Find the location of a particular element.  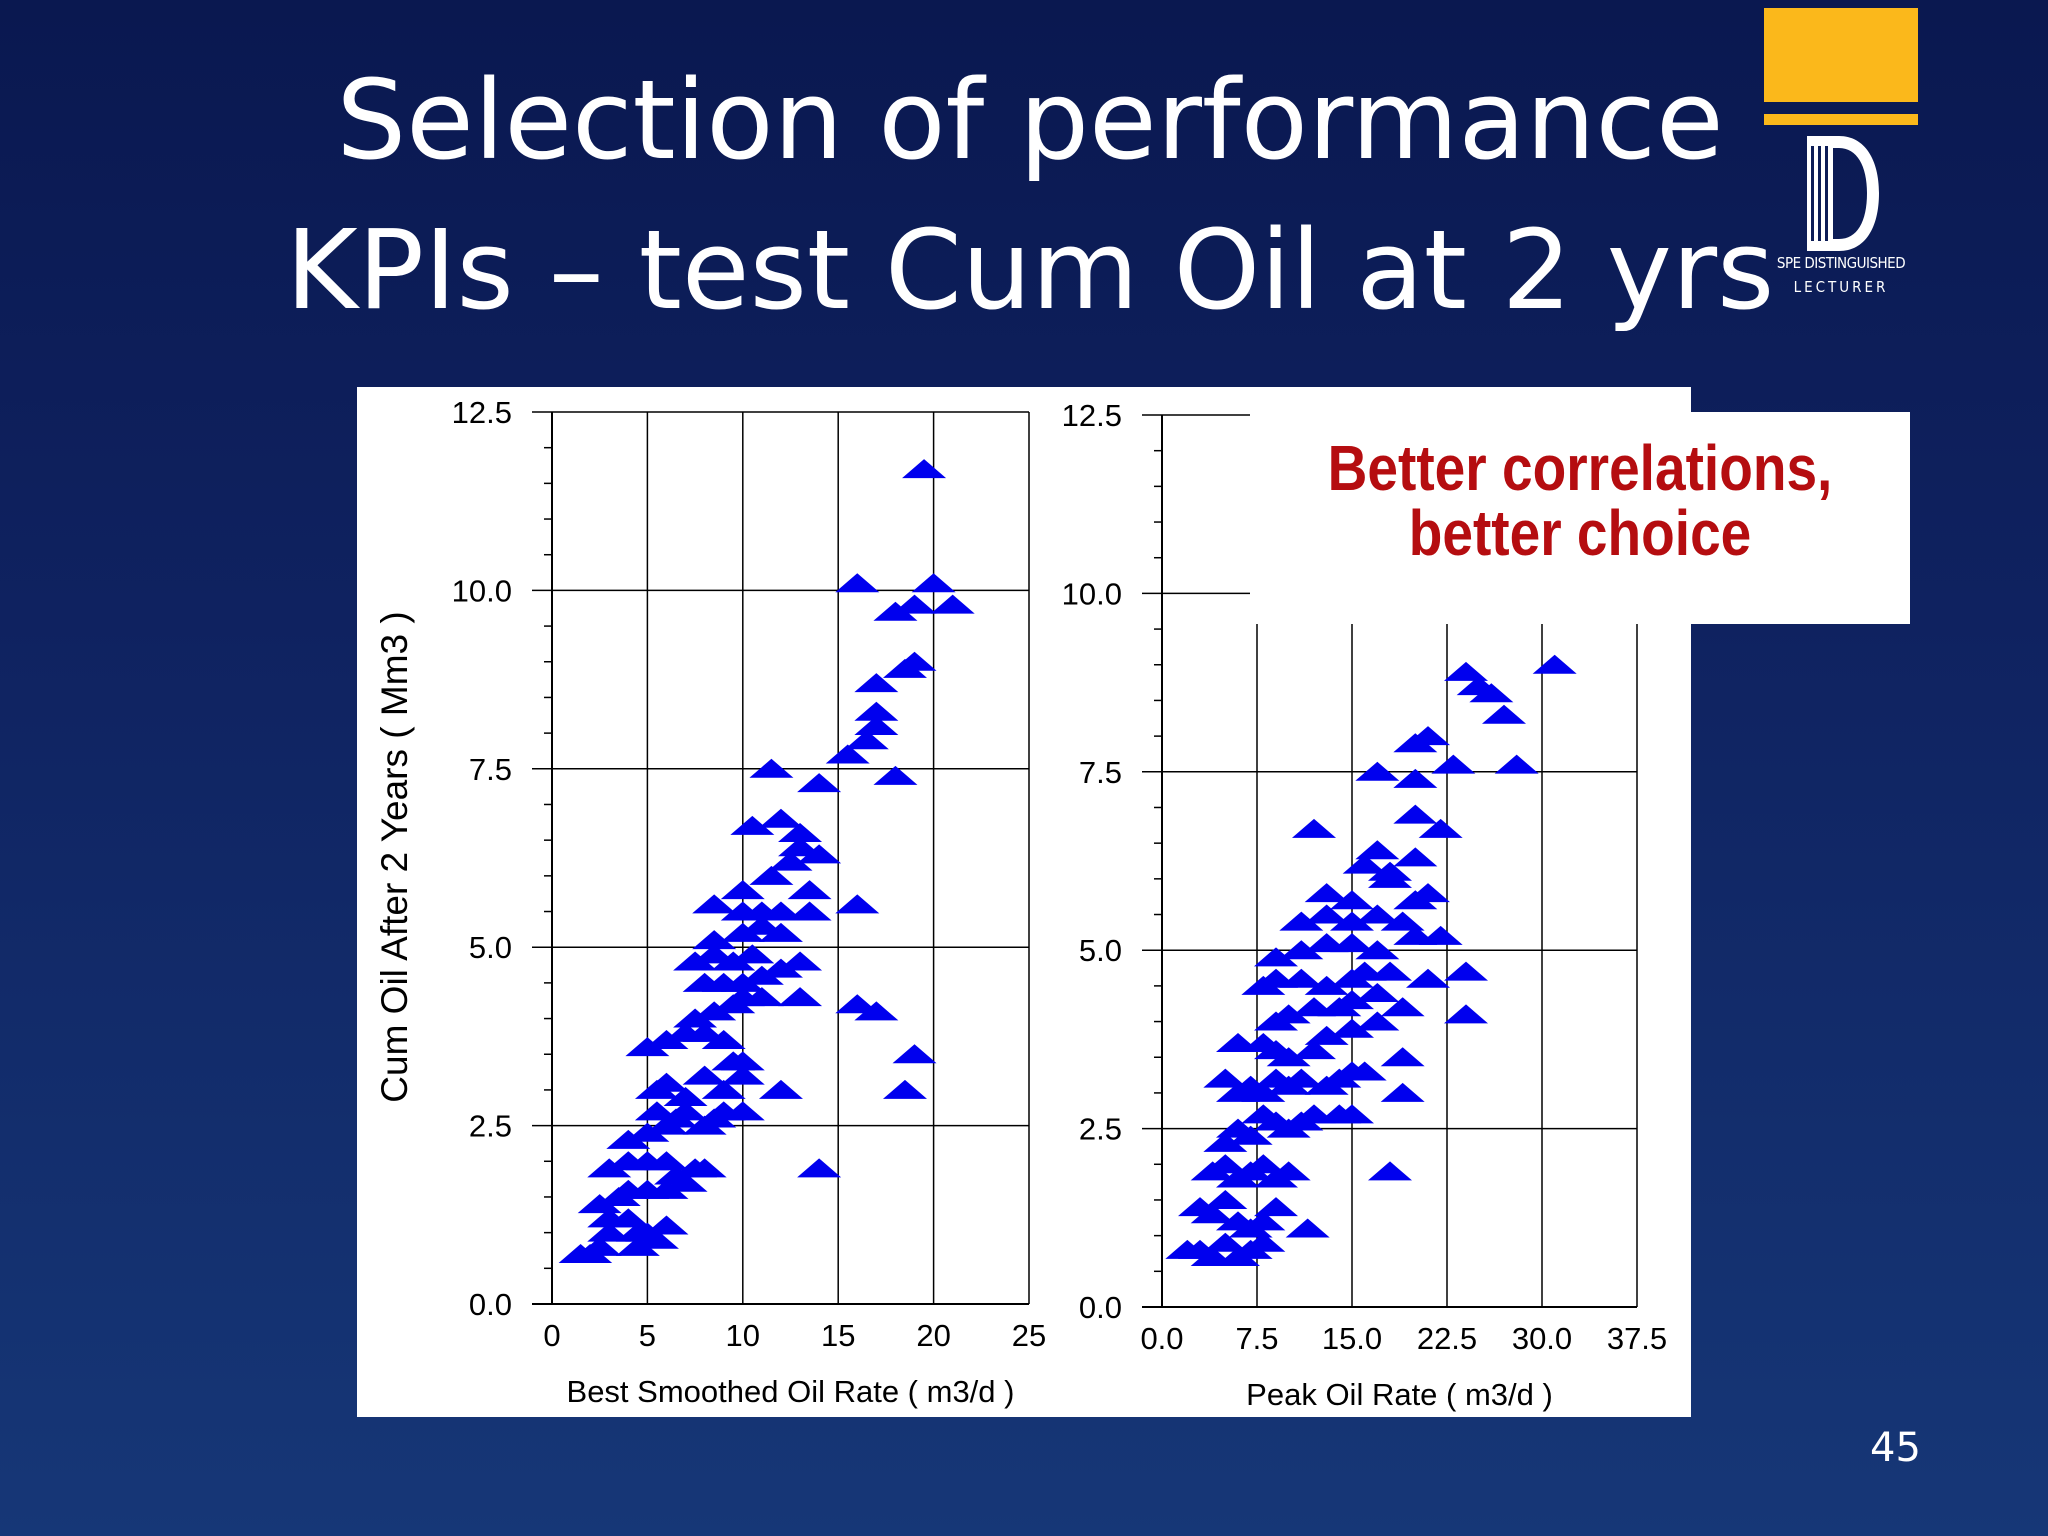

x-tick-label: 20 is located at coordinates (933, 1335).